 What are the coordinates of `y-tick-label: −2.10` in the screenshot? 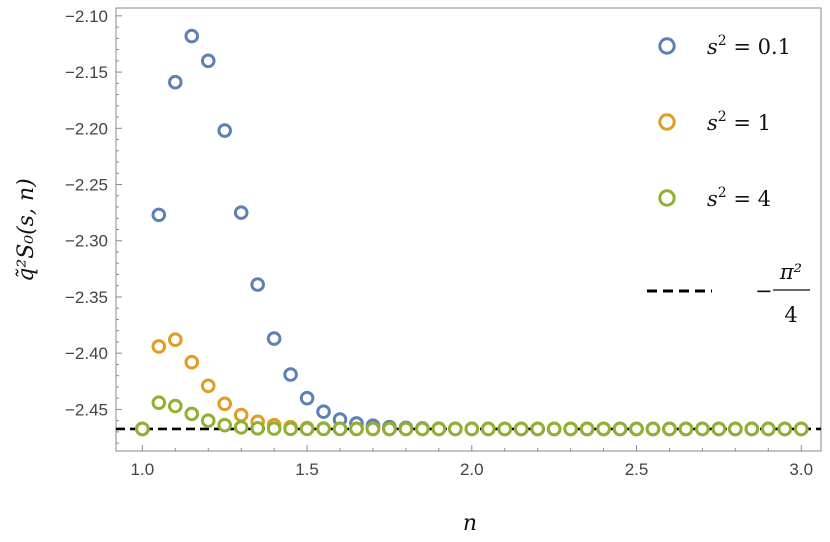 It's located at (86, 16).